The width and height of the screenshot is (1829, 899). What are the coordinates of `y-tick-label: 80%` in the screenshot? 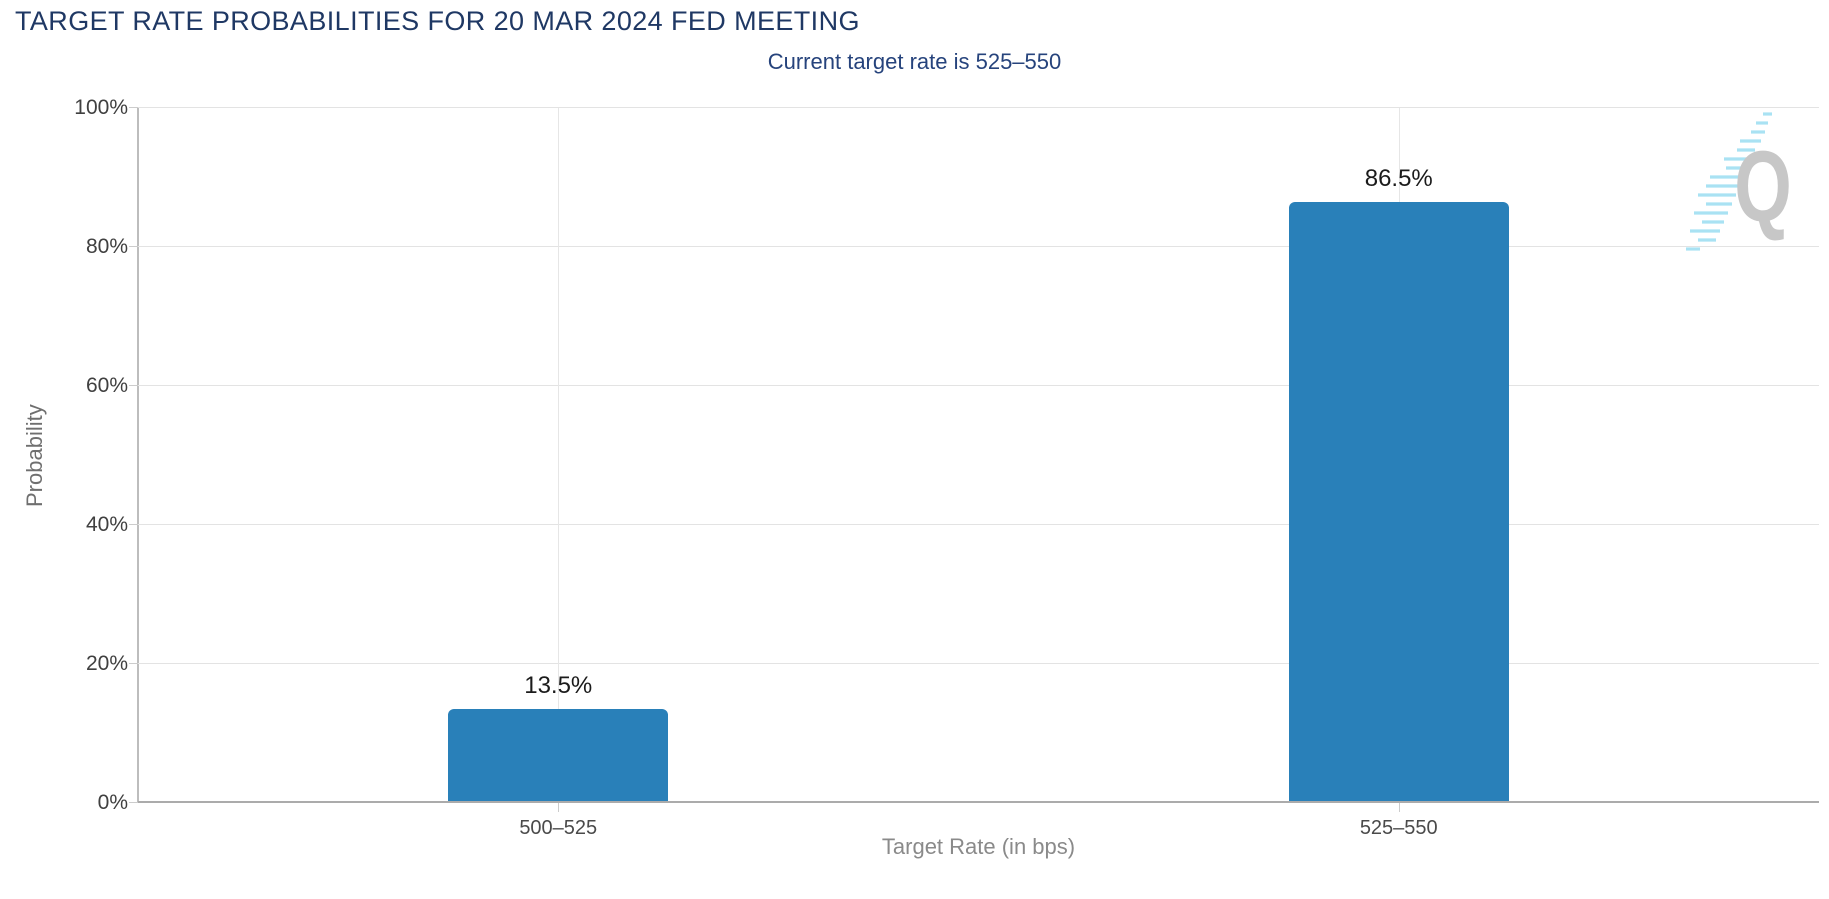 It's located at (106, 246).